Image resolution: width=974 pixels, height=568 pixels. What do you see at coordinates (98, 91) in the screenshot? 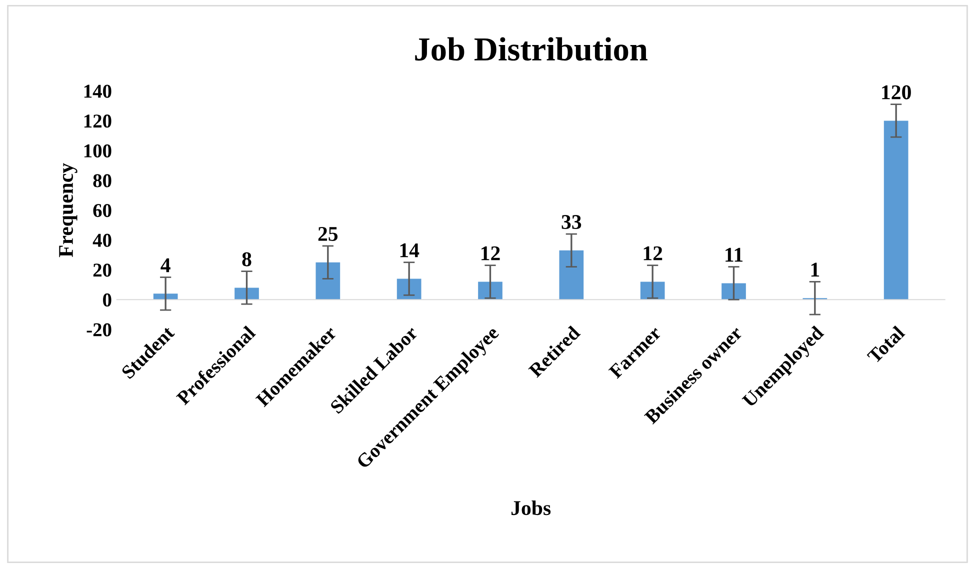
I see `y-tick-label: 140` at bounding box center [98, 91].